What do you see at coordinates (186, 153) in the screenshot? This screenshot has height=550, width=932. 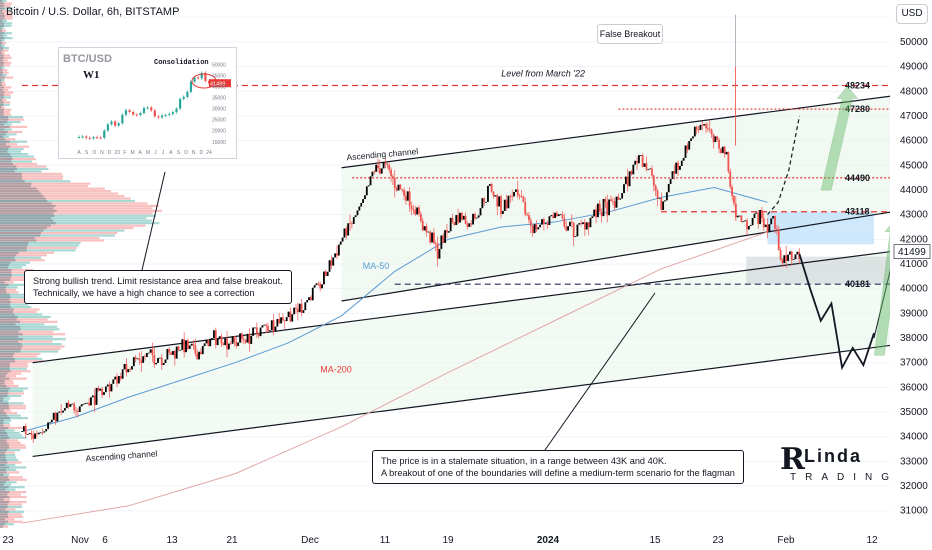 I see `inset-x-tick: O` at bounding box center [186, 153].